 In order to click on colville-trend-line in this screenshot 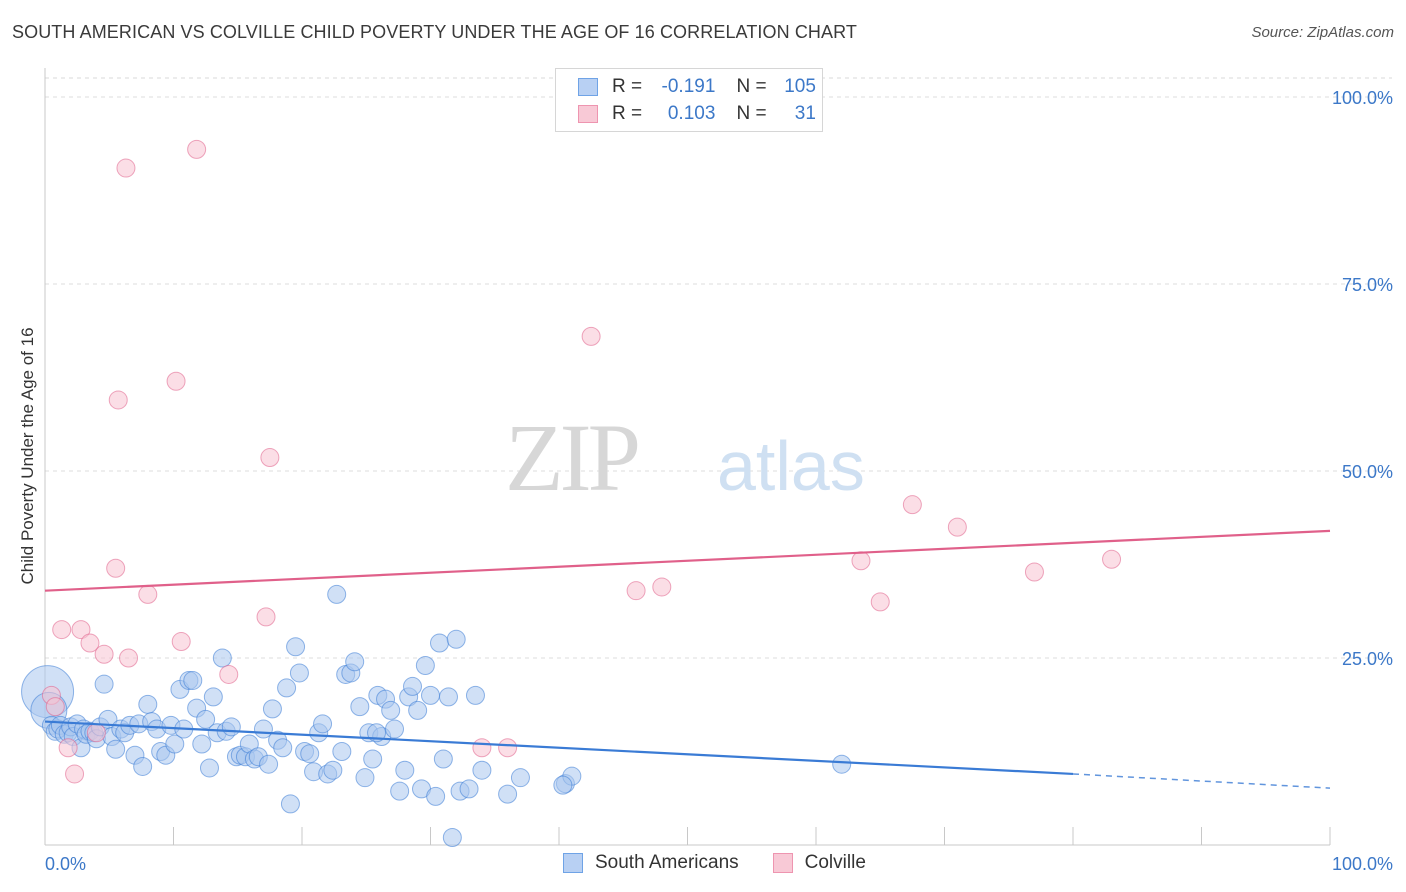, I will do `click(687, 560)`.